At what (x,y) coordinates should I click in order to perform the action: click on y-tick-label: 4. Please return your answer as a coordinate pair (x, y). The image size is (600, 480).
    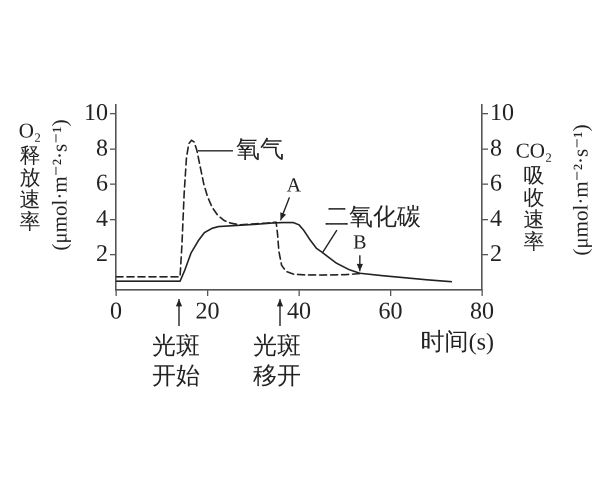
    Looking at the image, I should click on (102, 219).